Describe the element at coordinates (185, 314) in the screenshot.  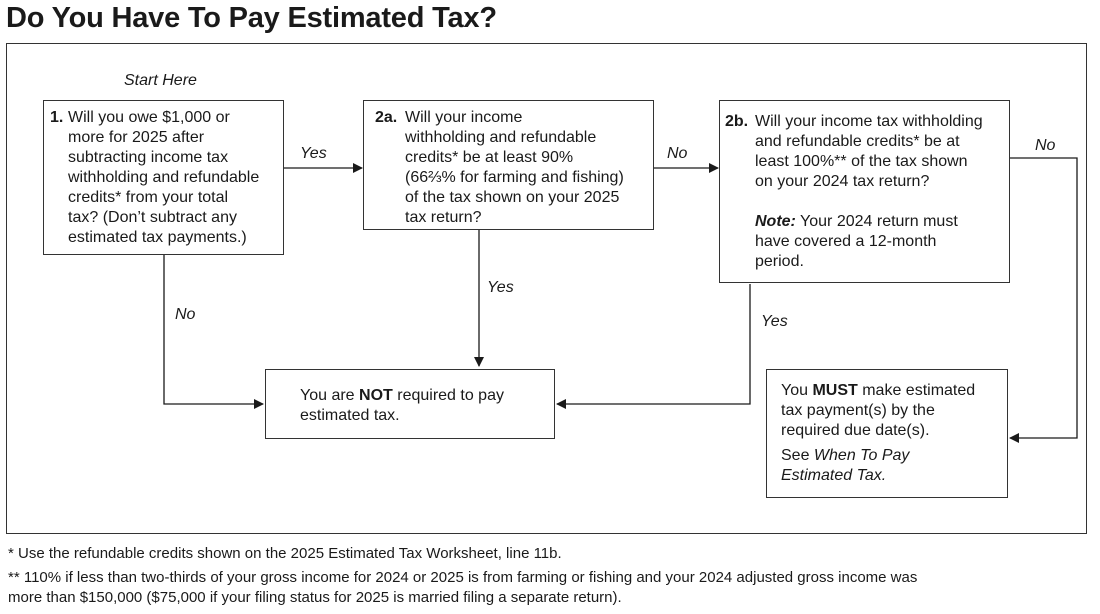
I see `edge-label-q1-no: No` at that location.